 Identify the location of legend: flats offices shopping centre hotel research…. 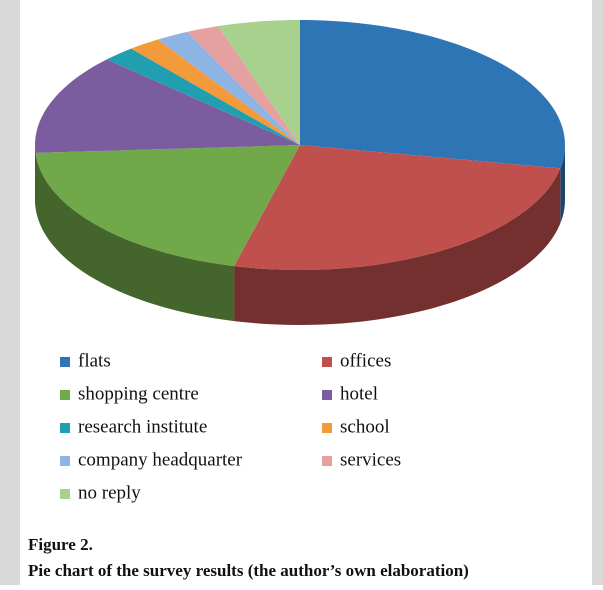
(230, 426).